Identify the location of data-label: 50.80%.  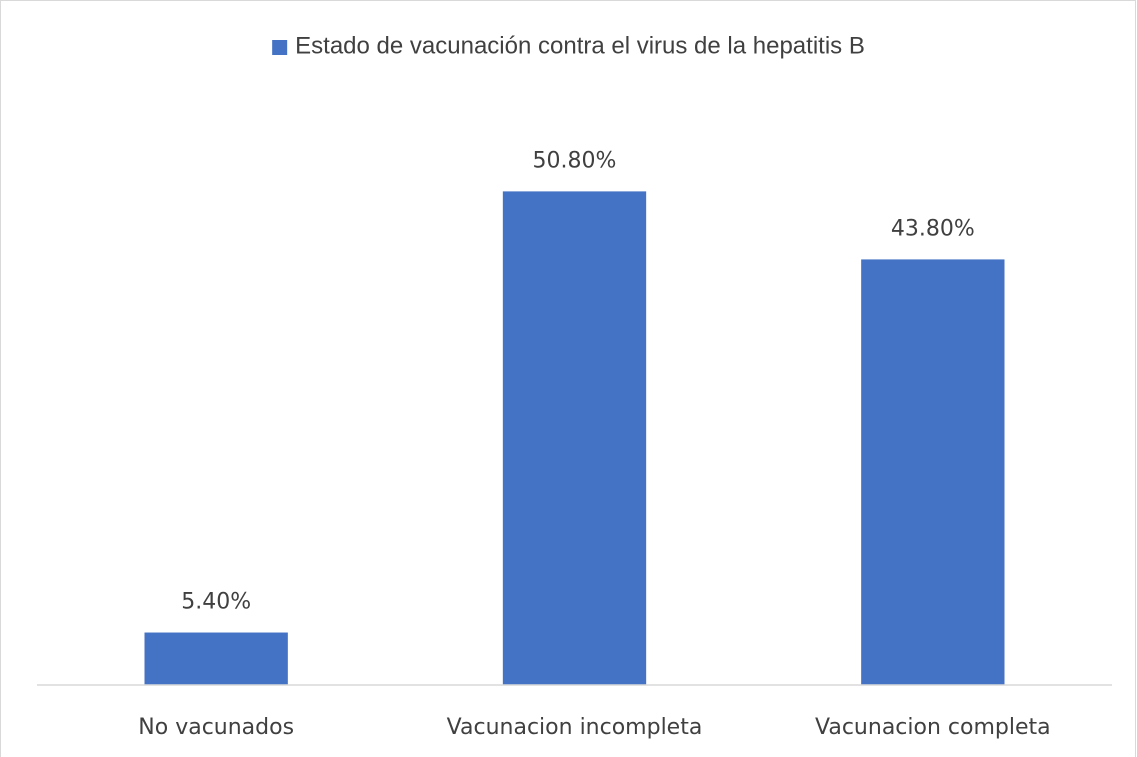
(575, 160).